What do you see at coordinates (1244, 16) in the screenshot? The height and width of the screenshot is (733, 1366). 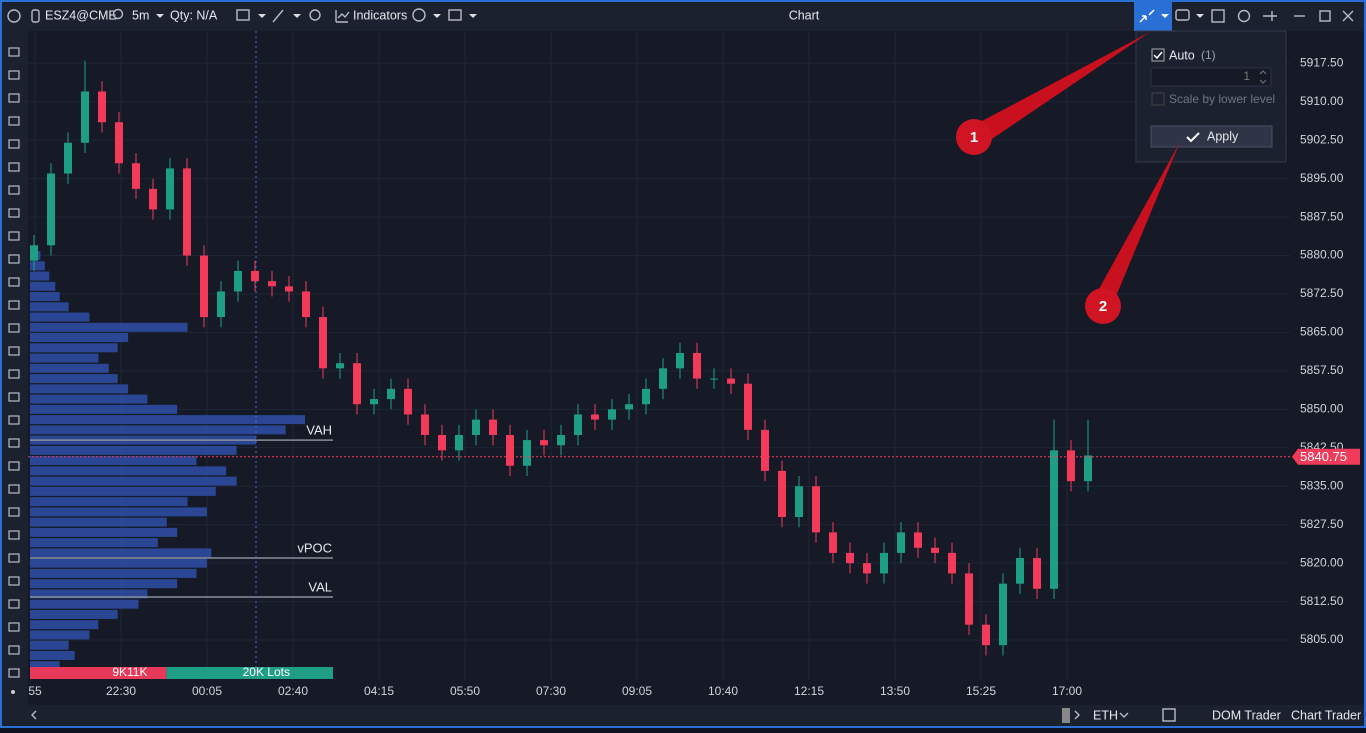 I see `settings-icon` at bounding box center [1244, 16].